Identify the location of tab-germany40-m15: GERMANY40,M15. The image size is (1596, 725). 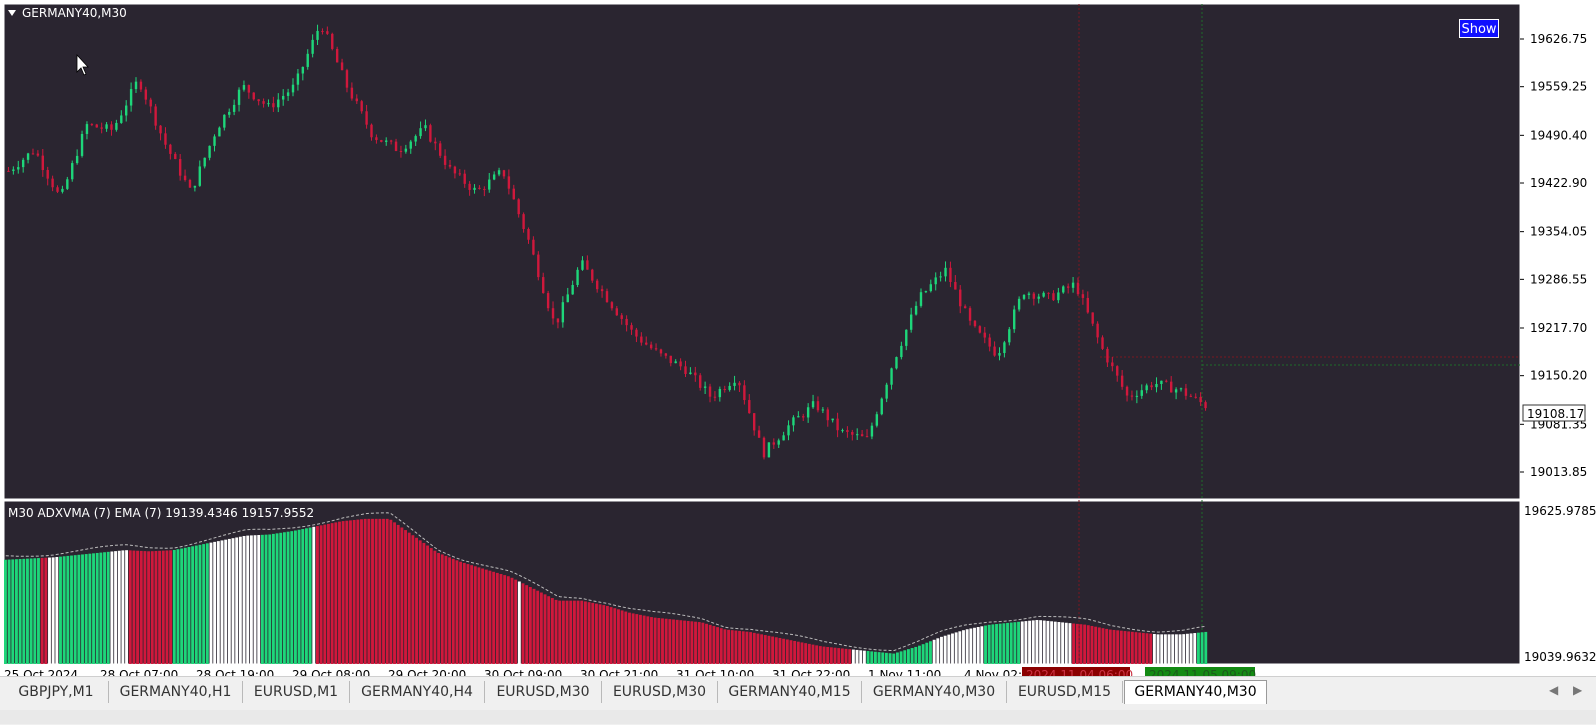
(790, 692).